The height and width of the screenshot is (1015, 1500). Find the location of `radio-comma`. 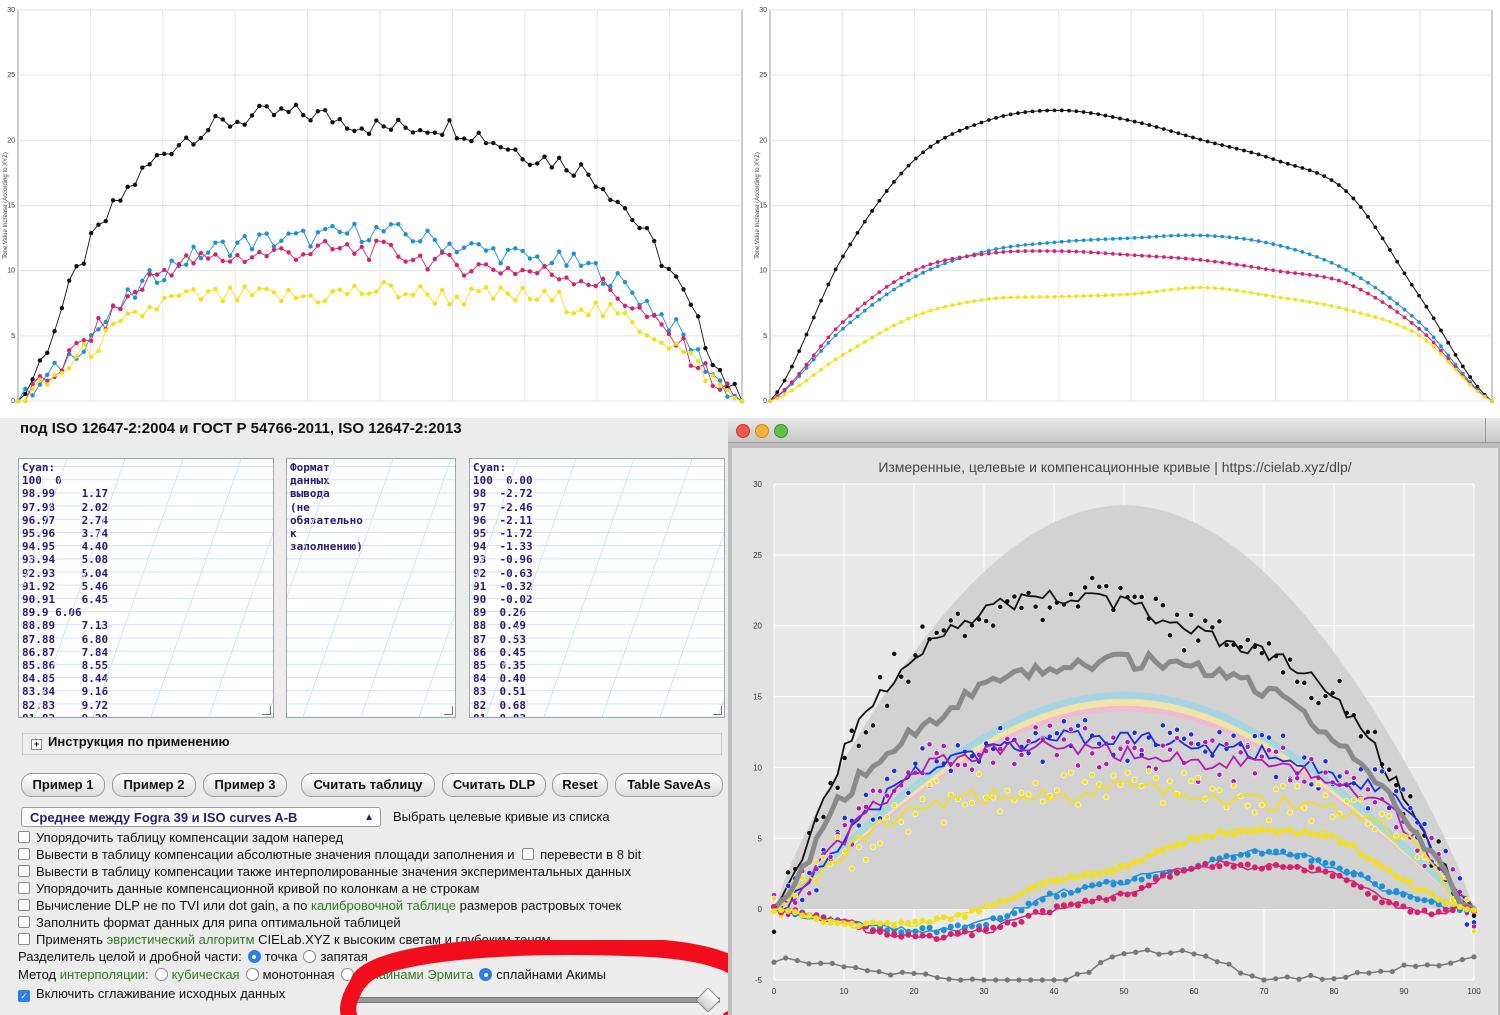

radio-comma is located at coordinates (310, 956).